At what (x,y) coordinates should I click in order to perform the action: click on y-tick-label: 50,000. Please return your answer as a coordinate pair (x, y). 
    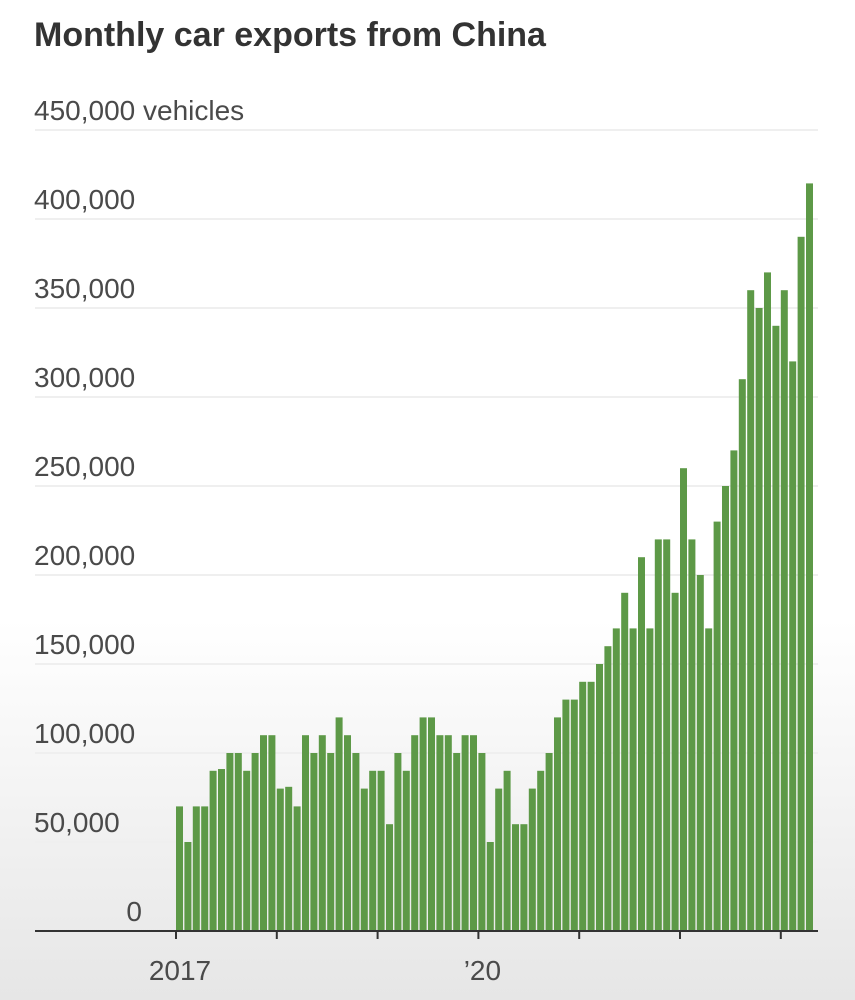
    Looking at the image, I should click on (77, 822).